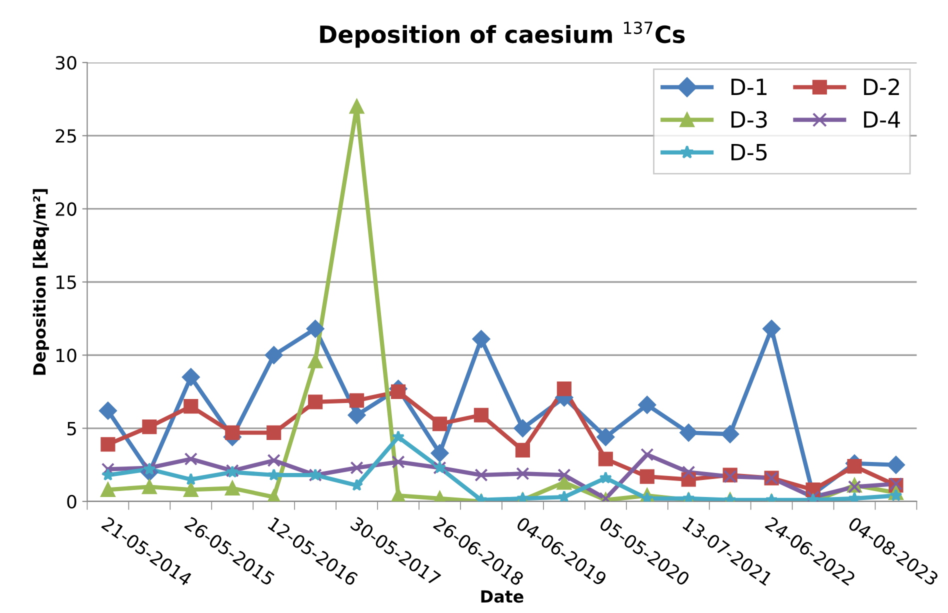 Image resolution: width=948 pixels, height=613 pixels. I want to click on y-tick-label: 20, so click(66, 209).